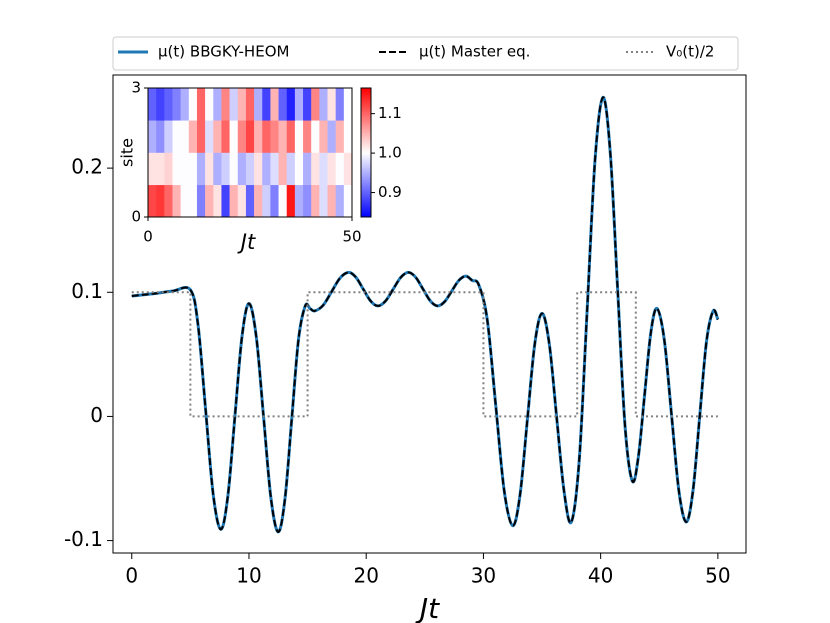 The width and height of the screenshot is (830, 623). Describe the element at coordinates (351, 237) in the screenshot. I see `inset-x-tick-label: 50` at that location.